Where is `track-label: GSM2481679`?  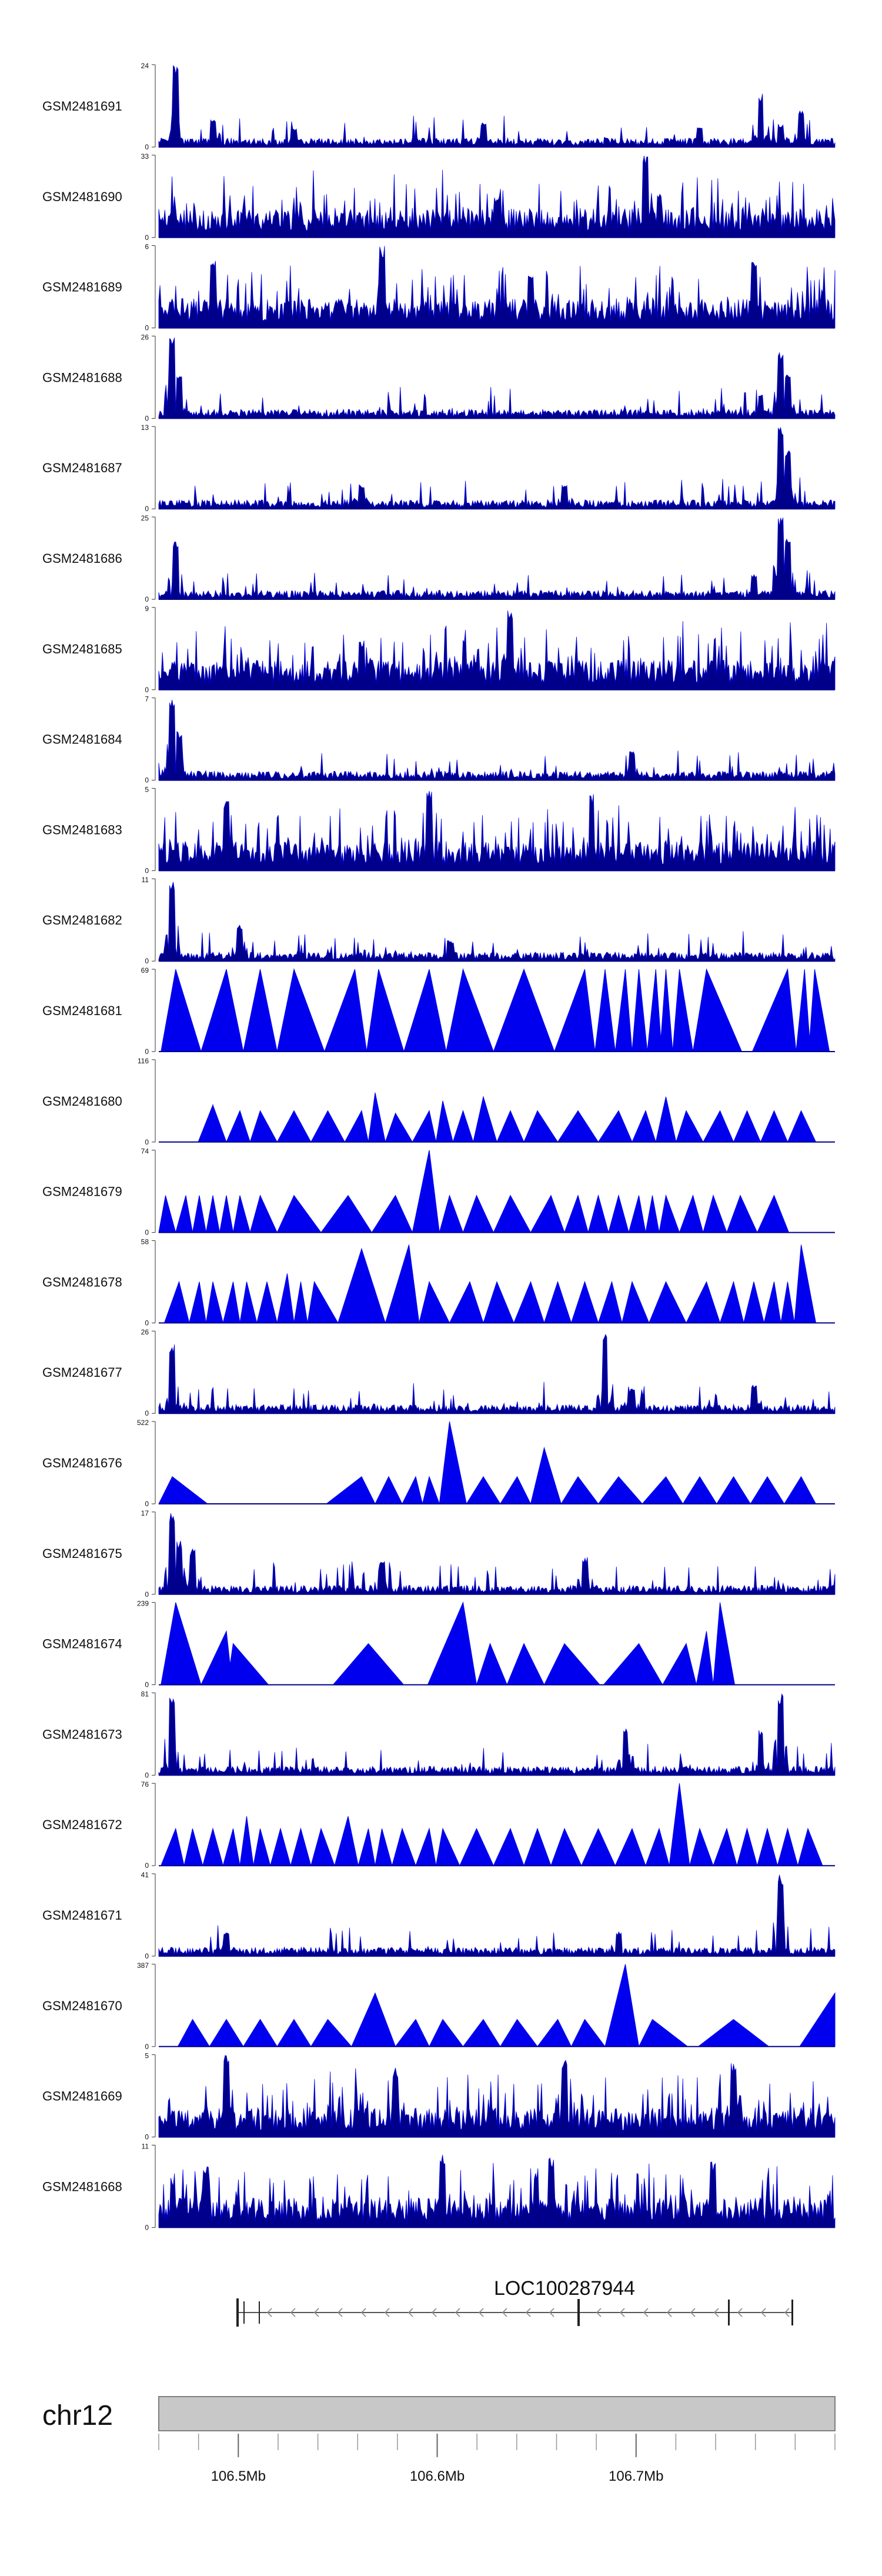
track-label: GSM2481679 is located at coordinates (82, 1191).